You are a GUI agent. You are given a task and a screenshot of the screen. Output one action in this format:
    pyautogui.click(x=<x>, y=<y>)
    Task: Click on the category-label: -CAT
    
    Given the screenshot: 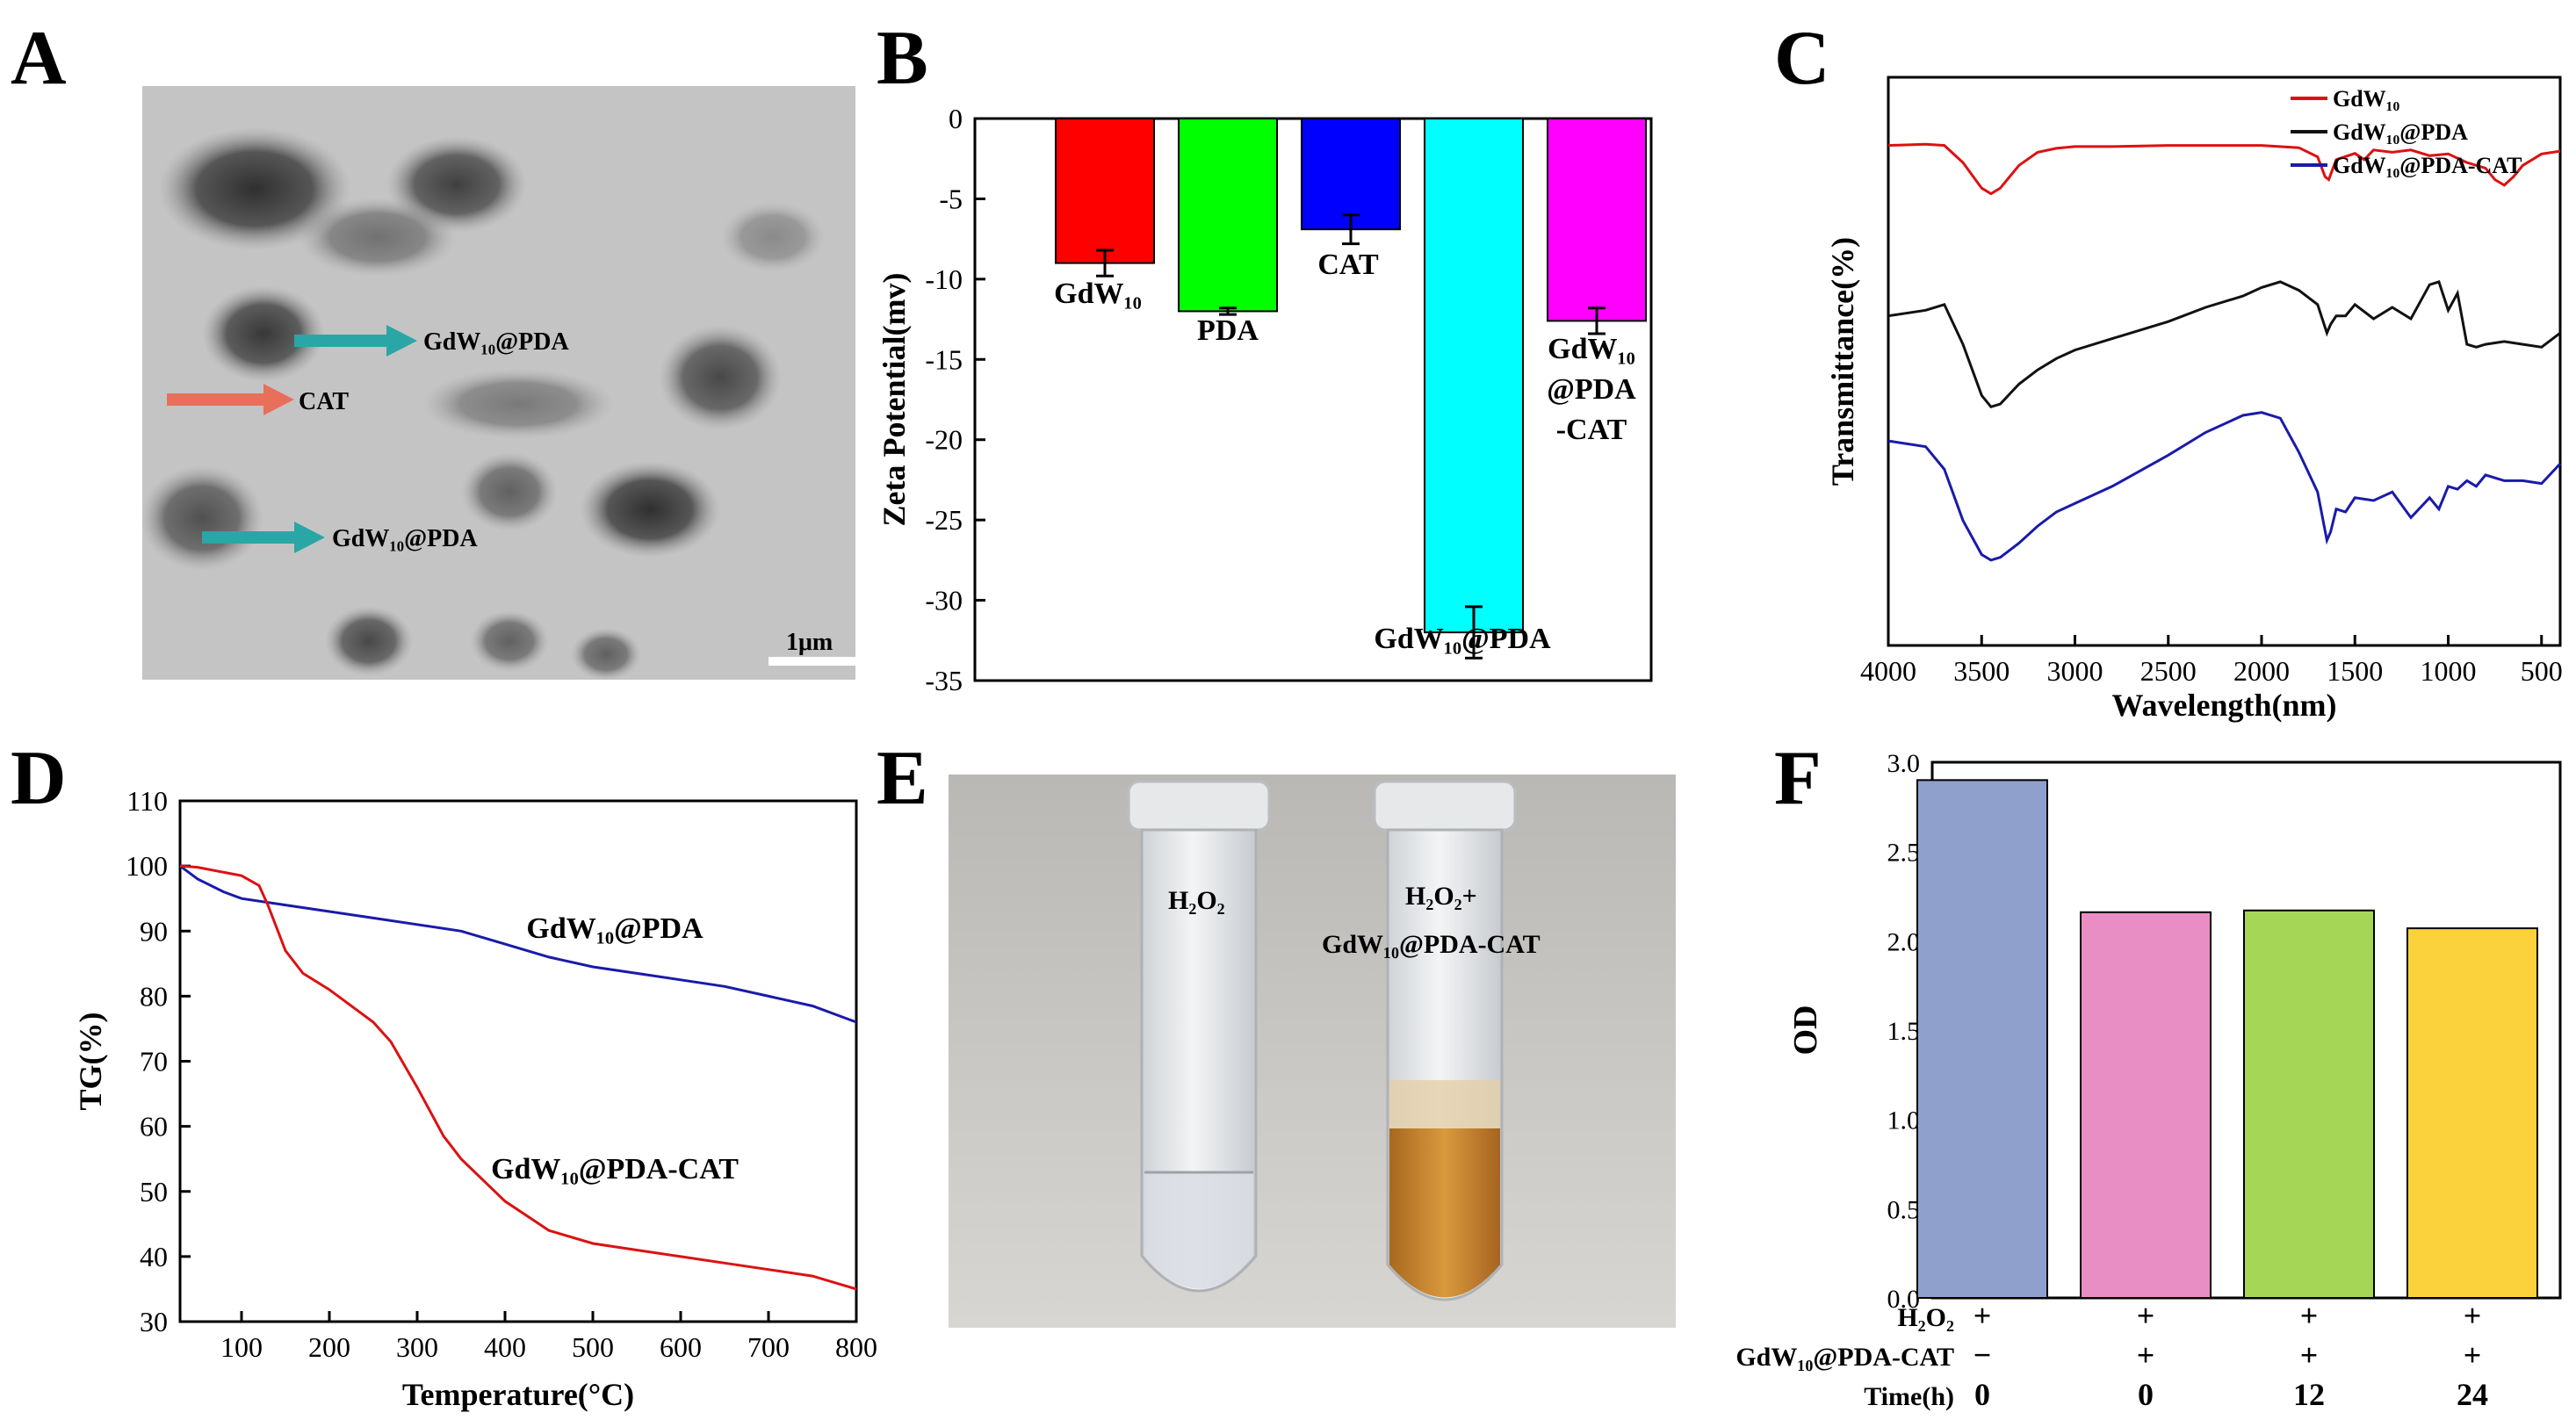 What is the action you would take?
    pyautogui.click(x=1591, y=430)
    